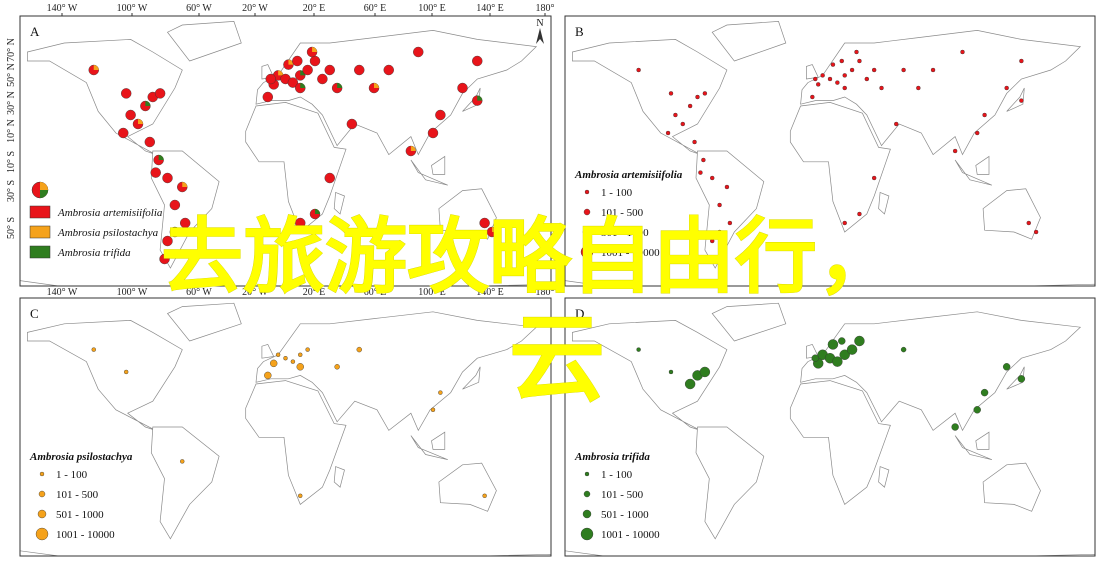 The height and width of the screenshot is (573, 1112). Describe the element at coordinates (314, 8) in the screenshot. I see `lon-label: 20° E` at that location.